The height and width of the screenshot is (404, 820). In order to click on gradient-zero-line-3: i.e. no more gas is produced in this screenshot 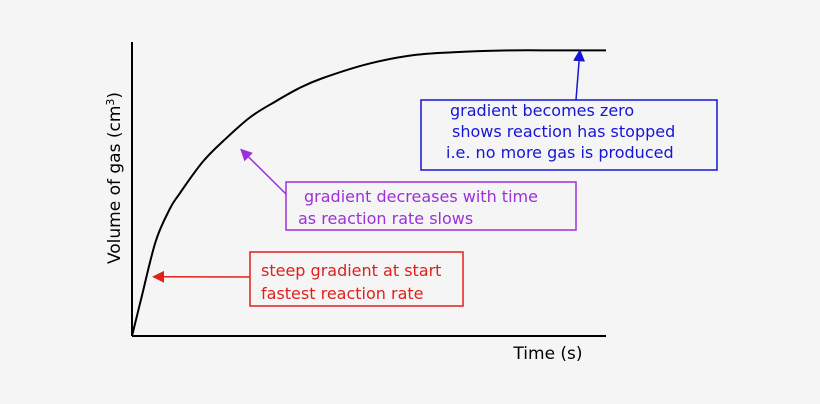, I will do `click(560, 152)`.